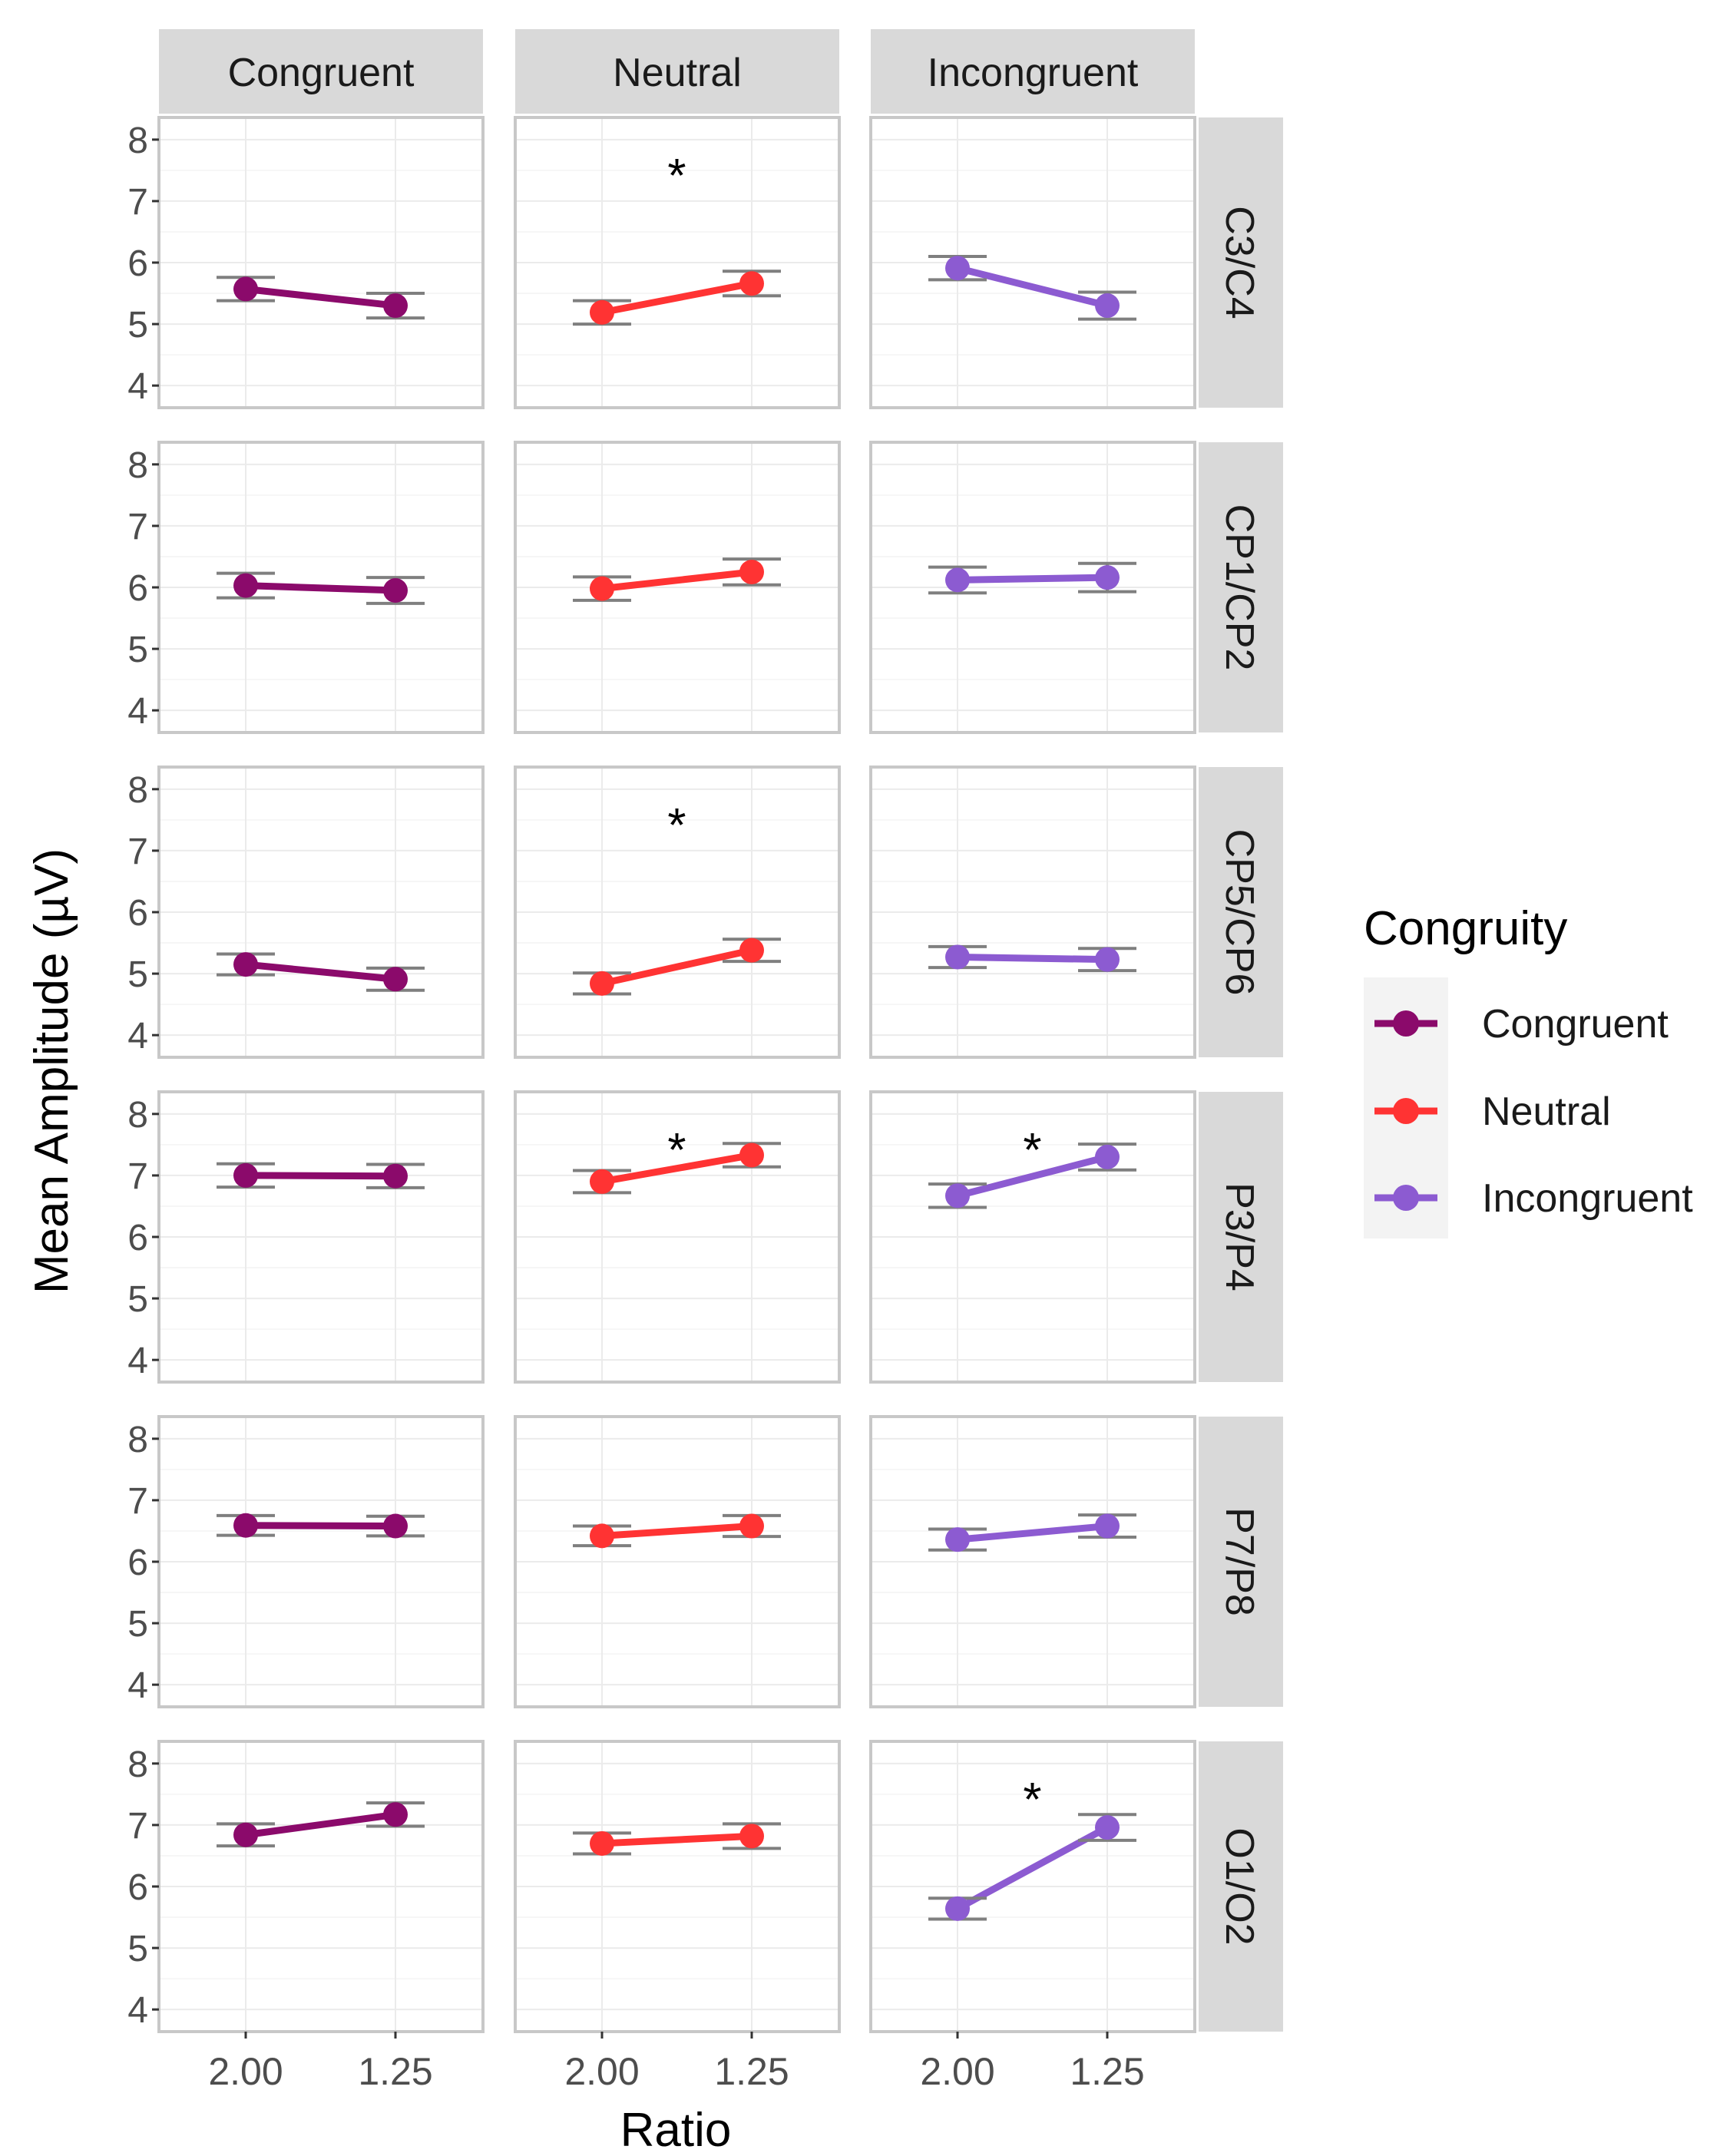 This screenshot has width=1720, height=2156. I want to click on series-p3-p4-congruent, so click(321, 1176).